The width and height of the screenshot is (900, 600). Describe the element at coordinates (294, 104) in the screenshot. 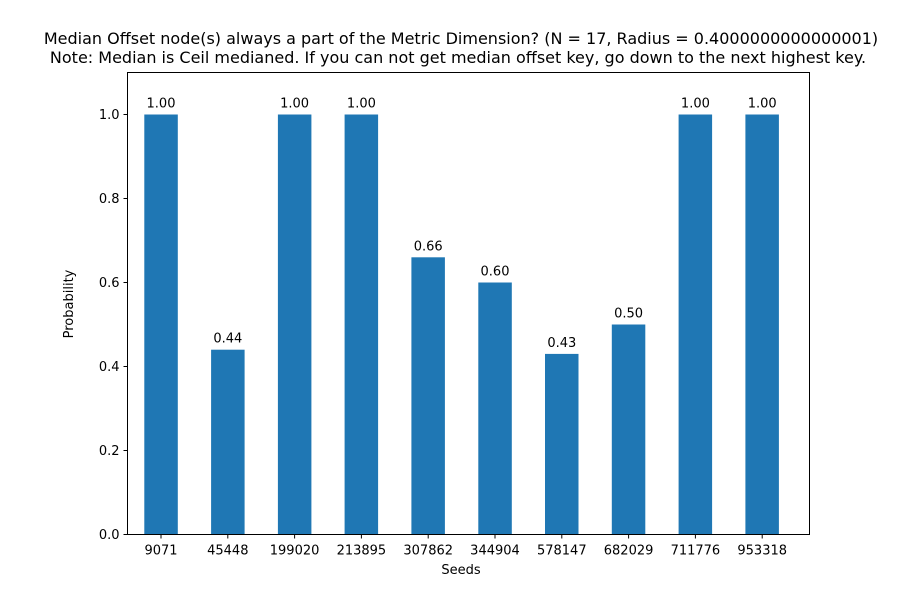

I see `data-label-199020: 1.00` at that location.